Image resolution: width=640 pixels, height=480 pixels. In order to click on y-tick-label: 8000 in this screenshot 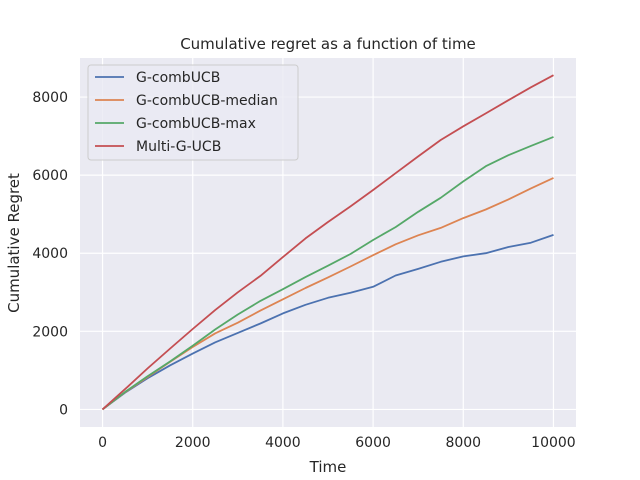, I will do `click(50, 98)`.